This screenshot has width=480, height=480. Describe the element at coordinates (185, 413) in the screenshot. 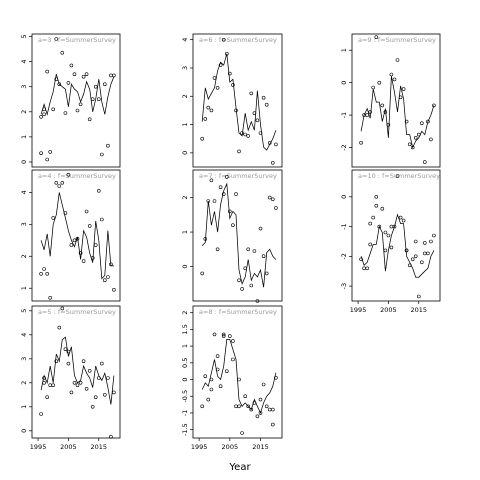

I see `y-tick-label: -1` at that location.